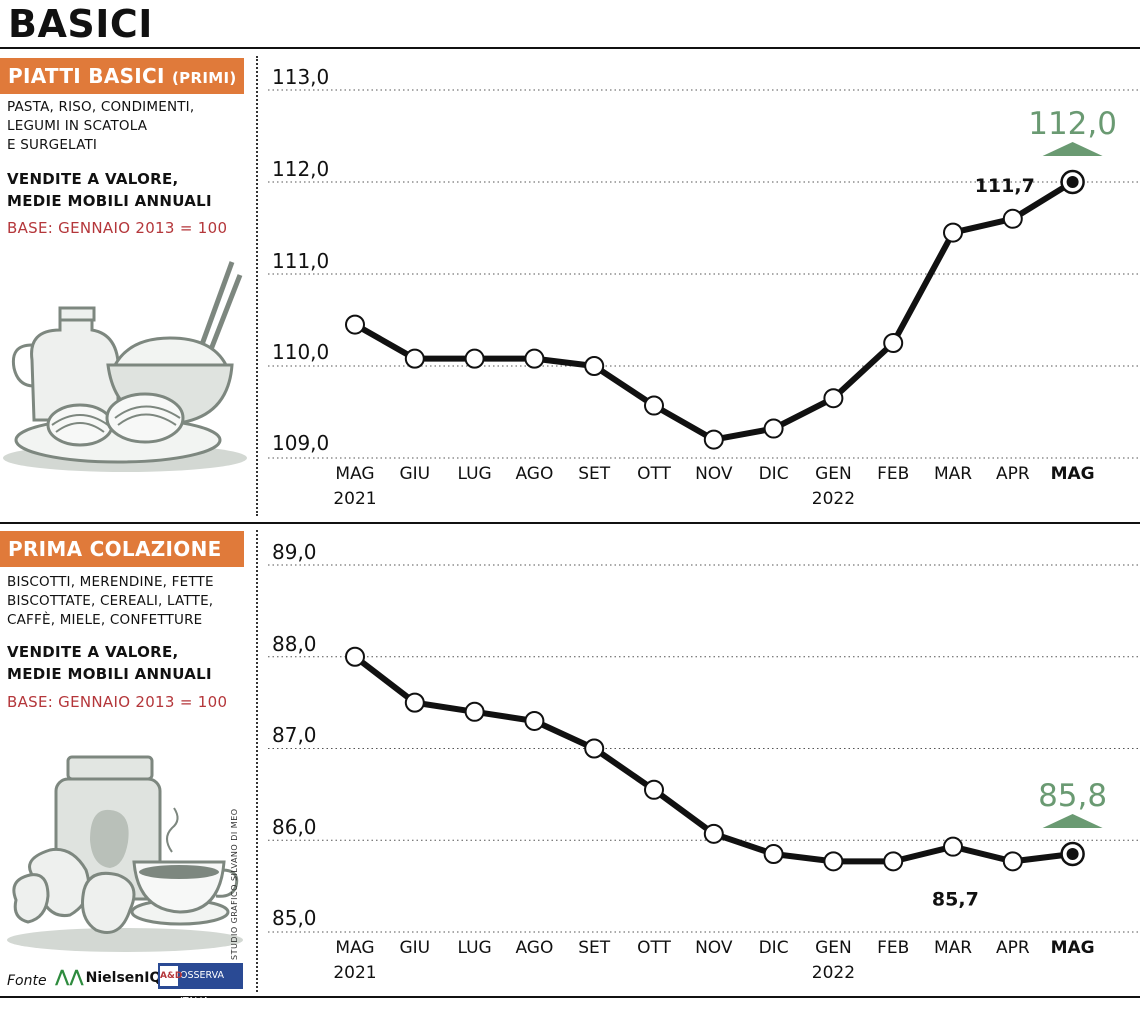  What do you see at coordinates (893, 474) in the screenshot?
I see `x-tick-label: FEB` at bounding box center [893, 474].